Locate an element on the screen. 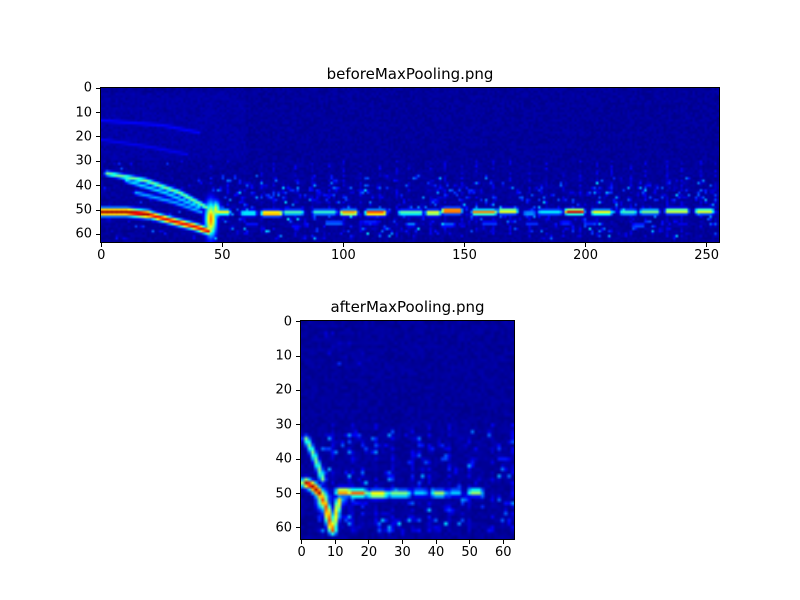 This screenshot has width=800, height=600. after-axes is located at coordinates (407, 430).